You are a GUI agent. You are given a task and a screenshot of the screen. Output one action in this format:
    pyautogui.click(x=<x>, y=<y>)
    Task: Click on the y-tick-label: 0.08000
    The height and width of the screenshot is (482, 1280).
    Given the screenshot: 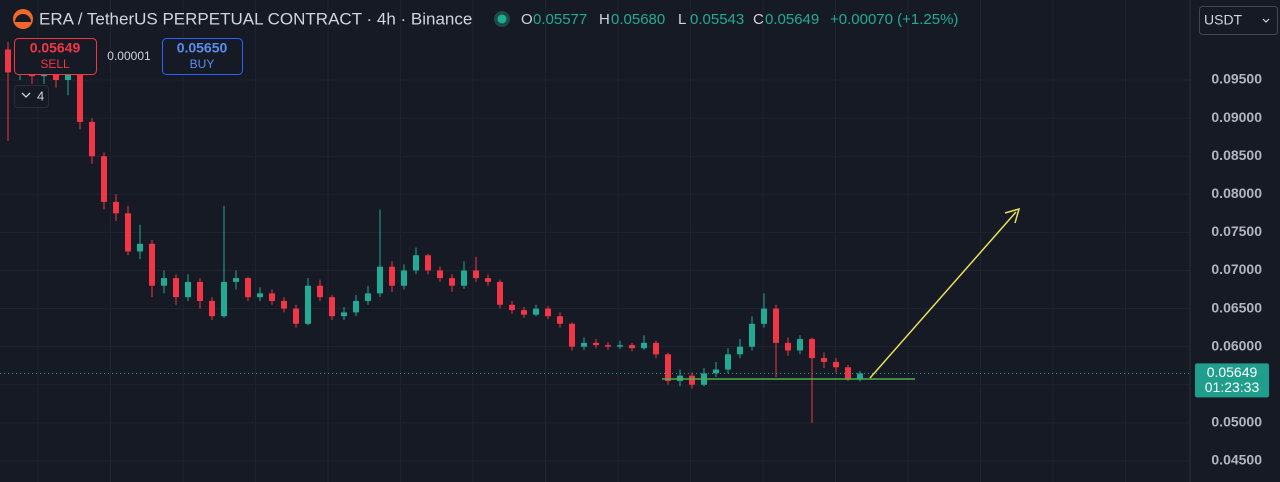 What is the action you would take?
    pyautogui.click(x=1236, y=193)
    